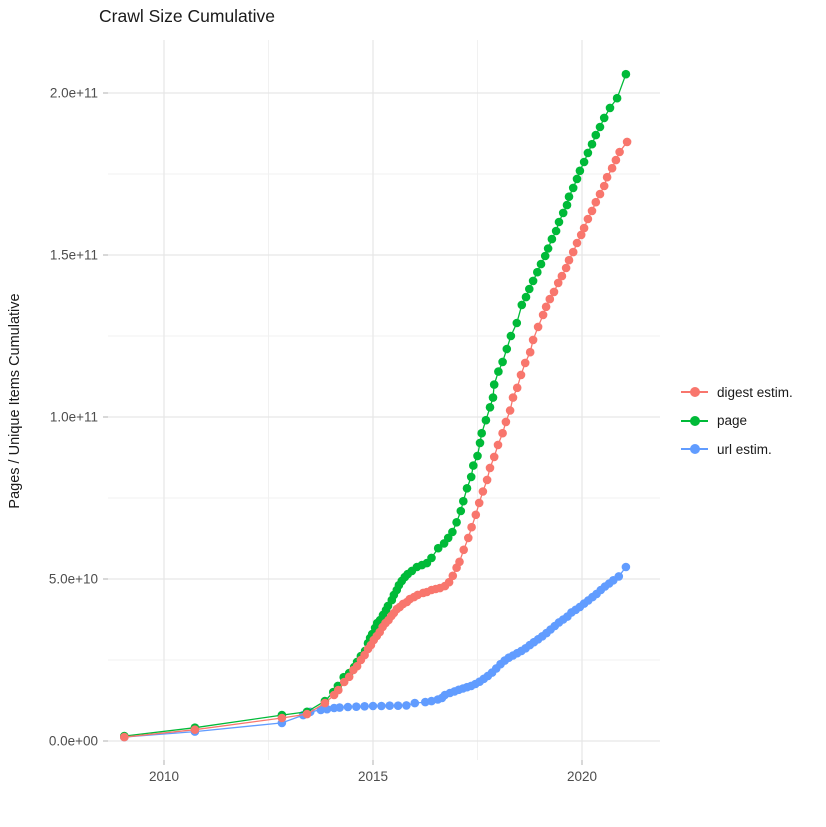 The image size is (826, 827). What do you see at coordinates (373, 776) in the screenshot?
I see `x-tick-label: 2015` at bounding box center [373, 776].